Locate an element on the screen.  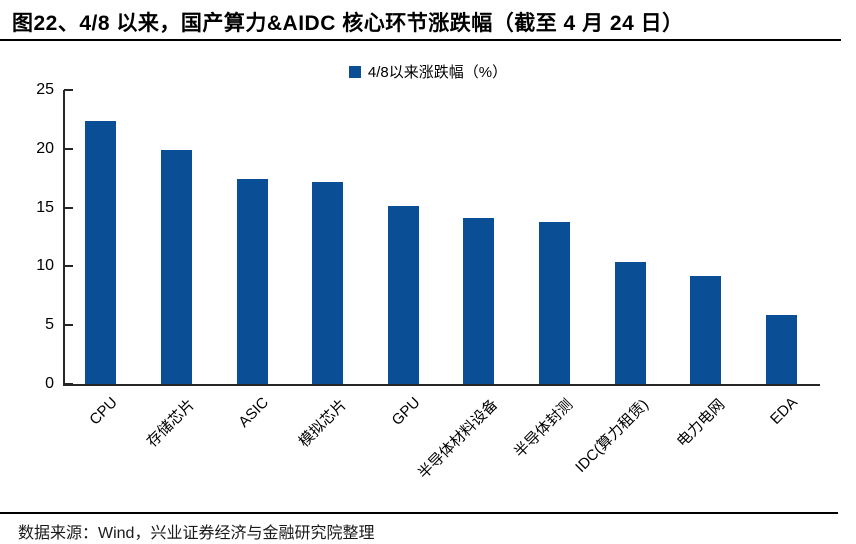
bar-GPU is located at coordinates (403, 295).